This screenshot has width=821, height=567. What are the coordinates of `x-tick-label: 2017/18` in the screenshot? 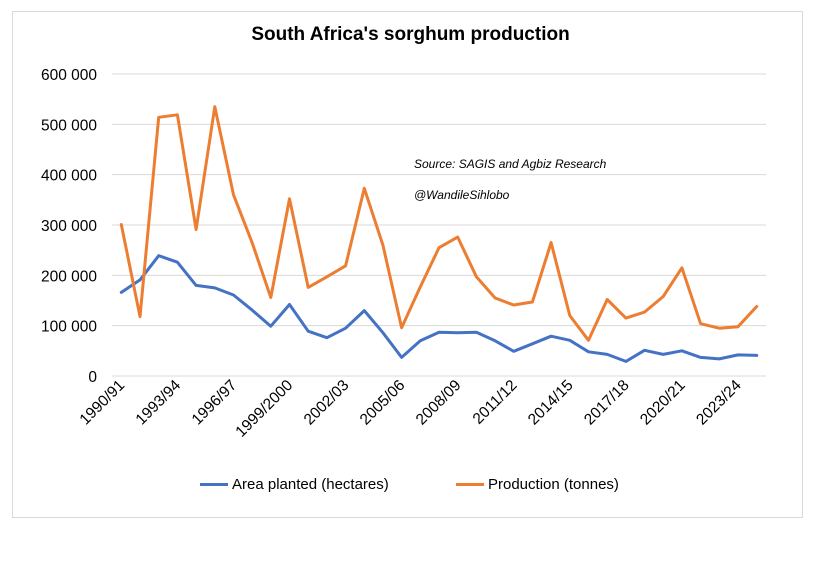 It's located at (607, 403).